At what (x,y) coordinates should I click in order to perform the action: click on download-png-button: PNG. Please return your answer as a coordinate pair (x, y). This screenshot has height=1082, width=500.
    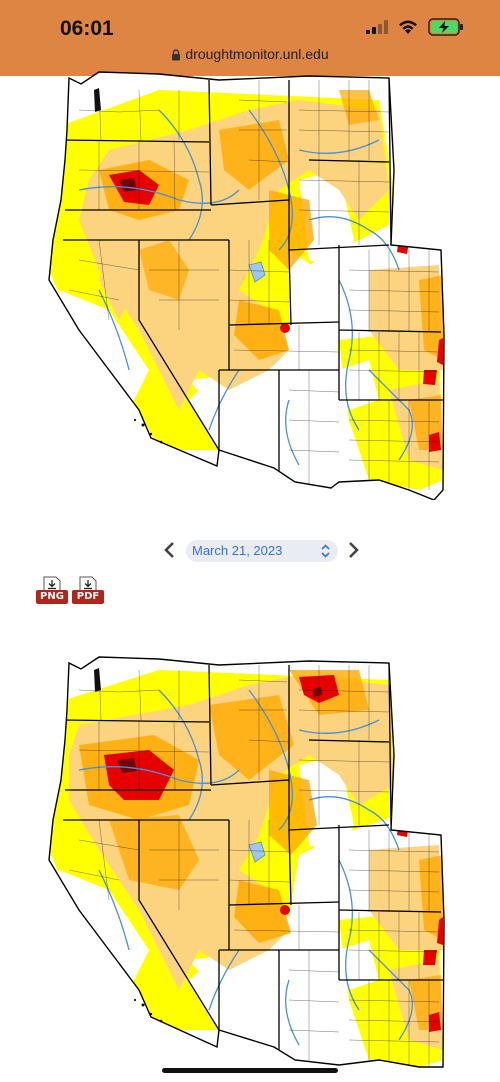
    Looking at the image, I should click on (52, 590).